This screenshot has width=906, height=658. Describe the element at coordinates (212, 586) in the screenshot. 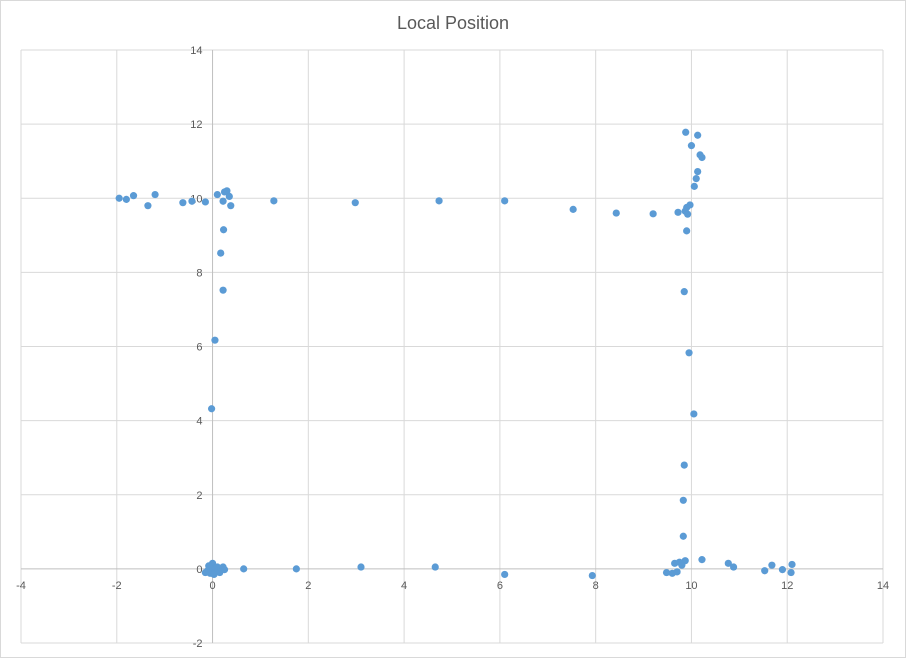

I see `x-tick-label: 0` at that location.